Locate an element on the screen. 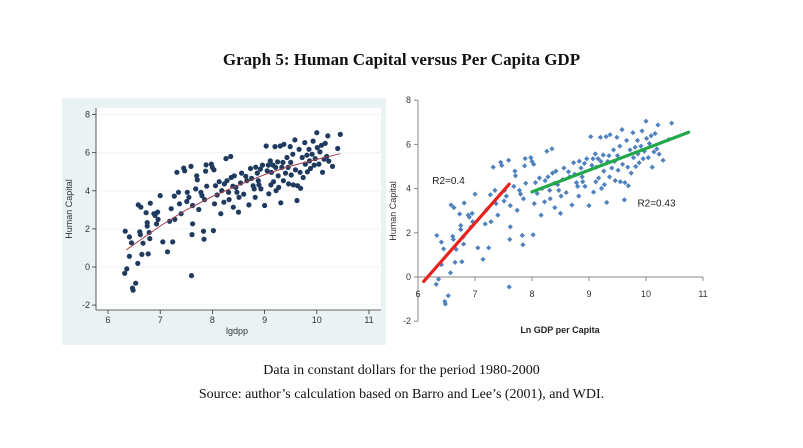 The width and height of the screenshot is (803, 448). left-x-tick-label: 11 is located at coordinates (368, 320).